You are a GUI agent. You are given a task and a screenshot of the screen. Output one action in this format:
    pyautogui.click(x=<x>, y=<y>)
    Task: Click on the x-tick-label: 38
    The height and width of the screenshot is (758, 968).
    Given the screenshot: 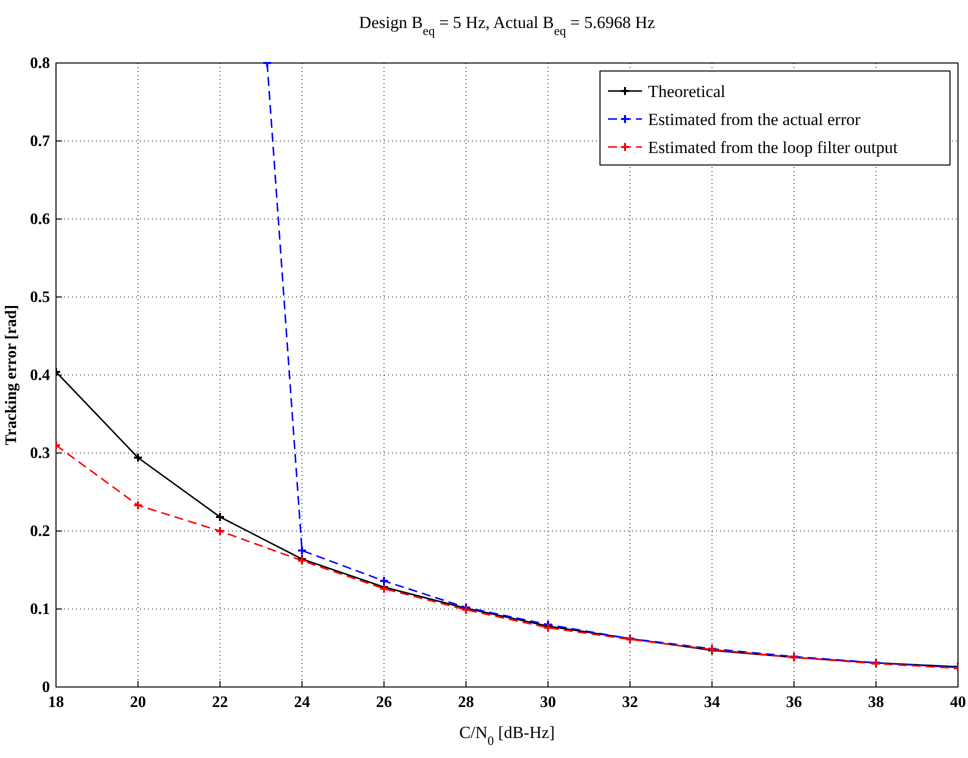 What is the action you would take?
    pyautogui.click(x=876, y=702)
    